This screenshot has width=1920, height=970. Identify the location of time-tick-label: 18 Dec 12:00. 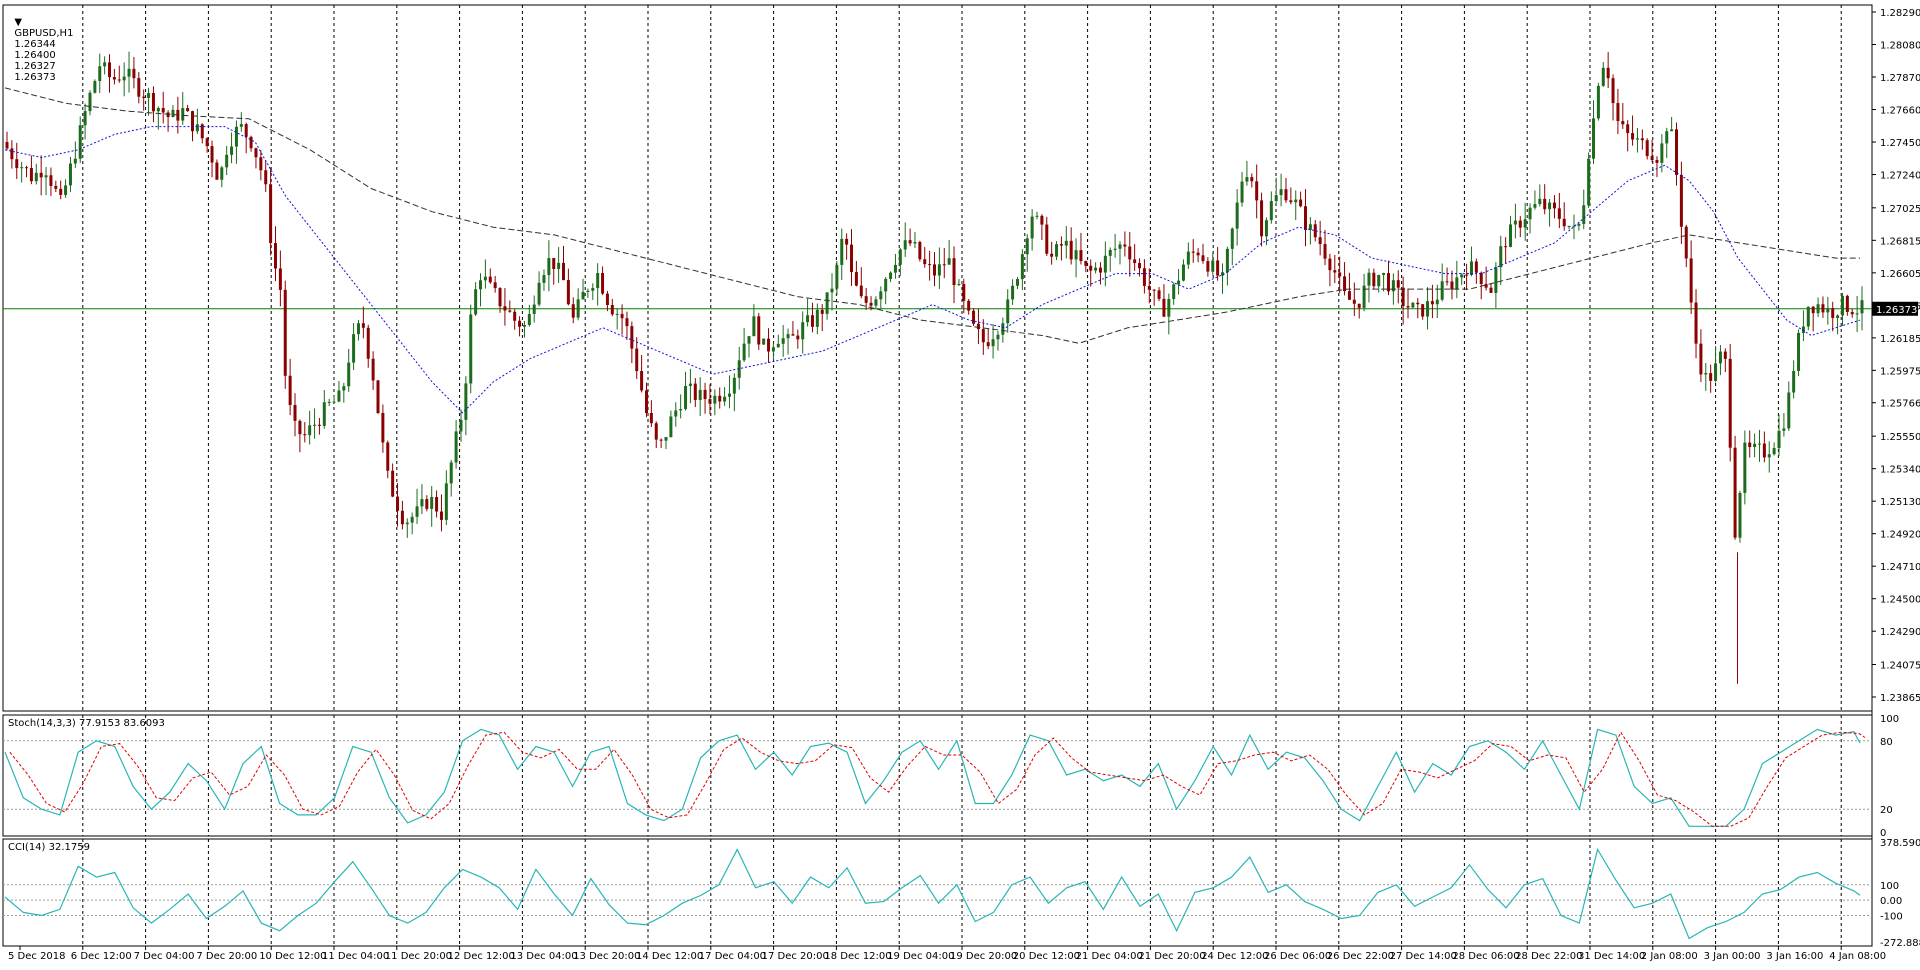
(857, 956).